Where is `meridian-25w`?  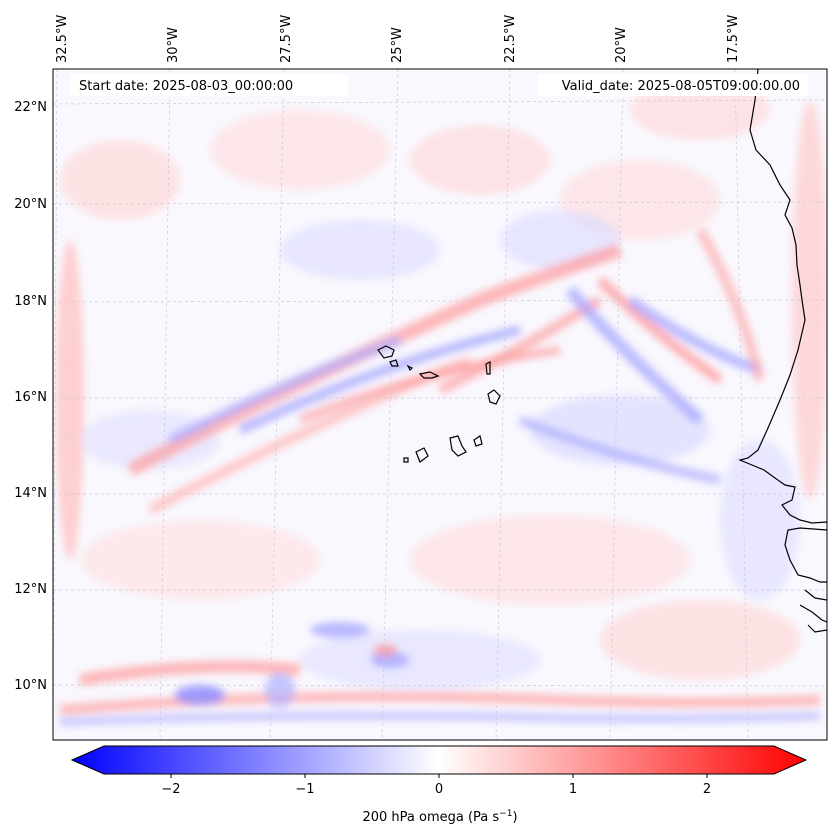
meridian-25w is located at coordinates (390, 404).